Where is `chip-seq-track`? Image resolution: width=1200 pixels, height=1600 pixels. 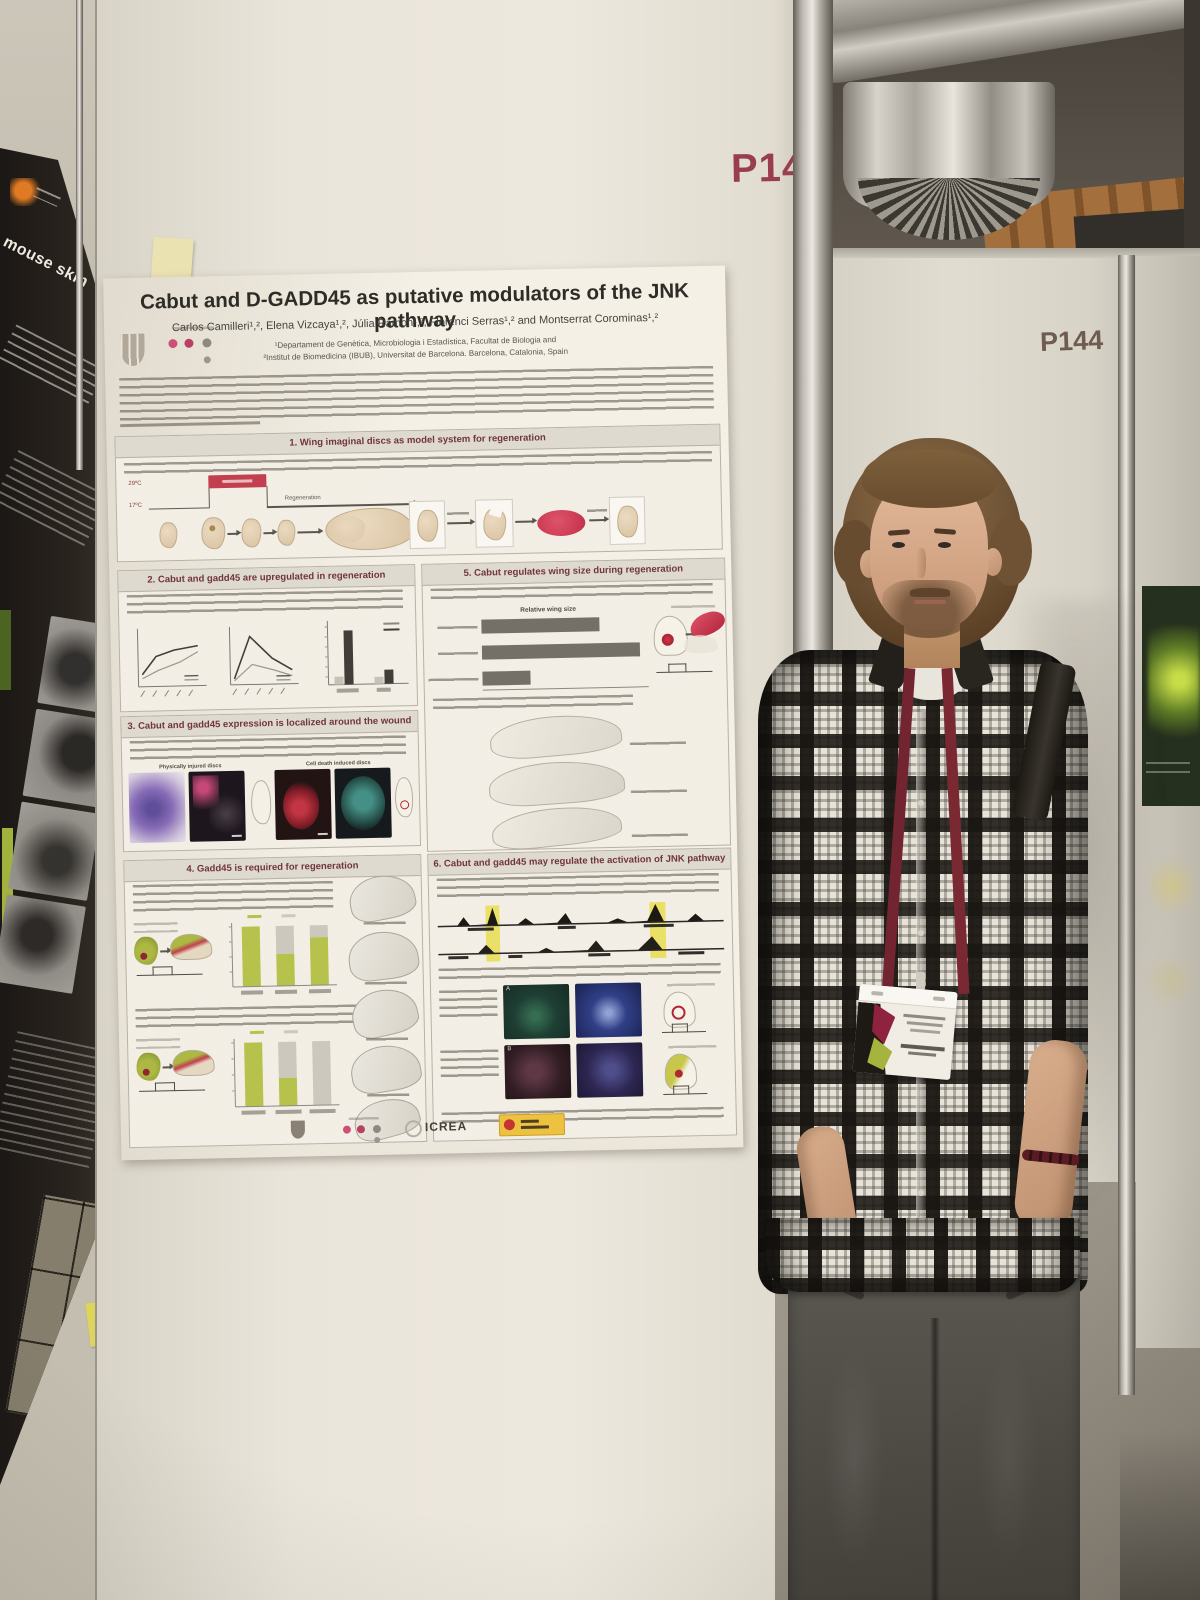
chip-seq-track is located at coordinates (581, 932).